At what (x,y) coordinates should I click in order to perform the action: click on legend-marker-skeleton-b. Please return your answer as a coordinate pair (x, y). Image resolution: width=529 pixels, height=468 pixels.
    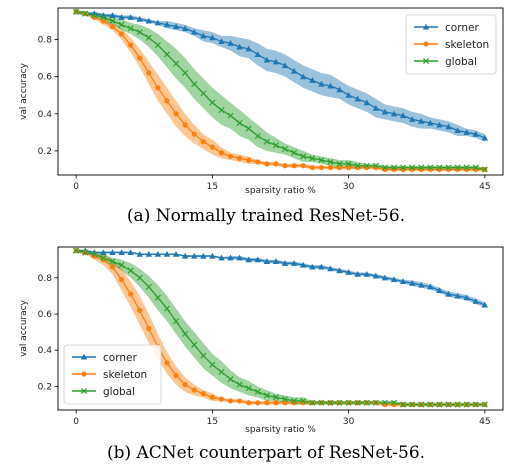
    Looking at the image, I should click on (84, 374).